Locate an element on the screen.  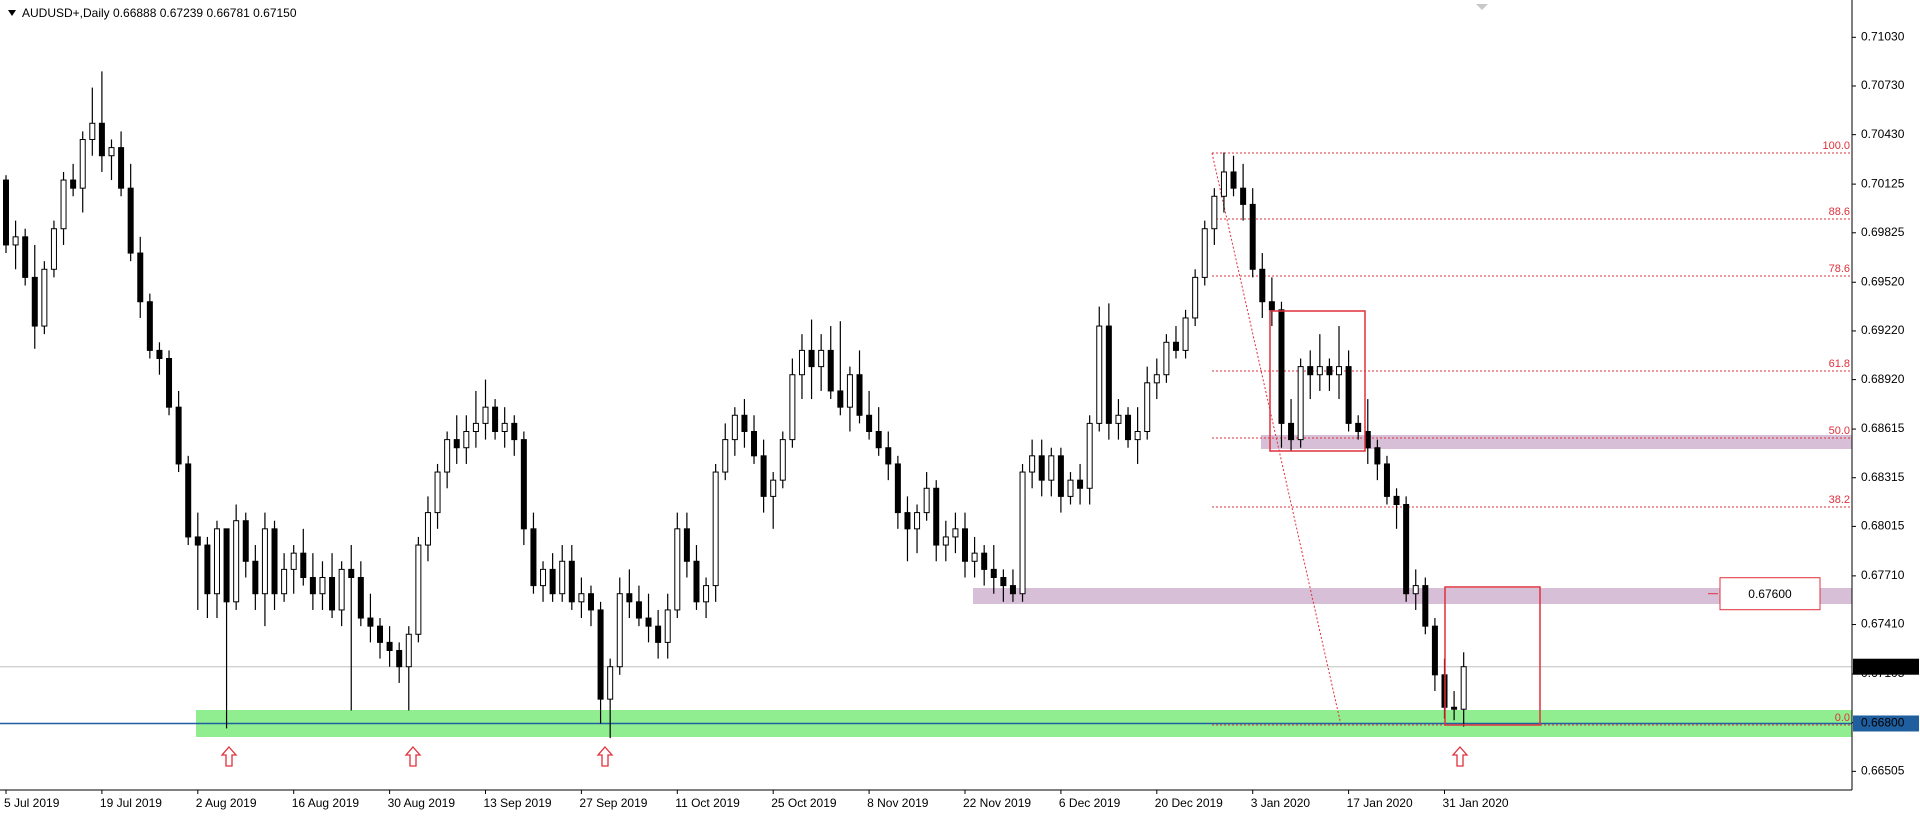
y-tick-label: 0.68315 is located at coordinates (1883, 477).